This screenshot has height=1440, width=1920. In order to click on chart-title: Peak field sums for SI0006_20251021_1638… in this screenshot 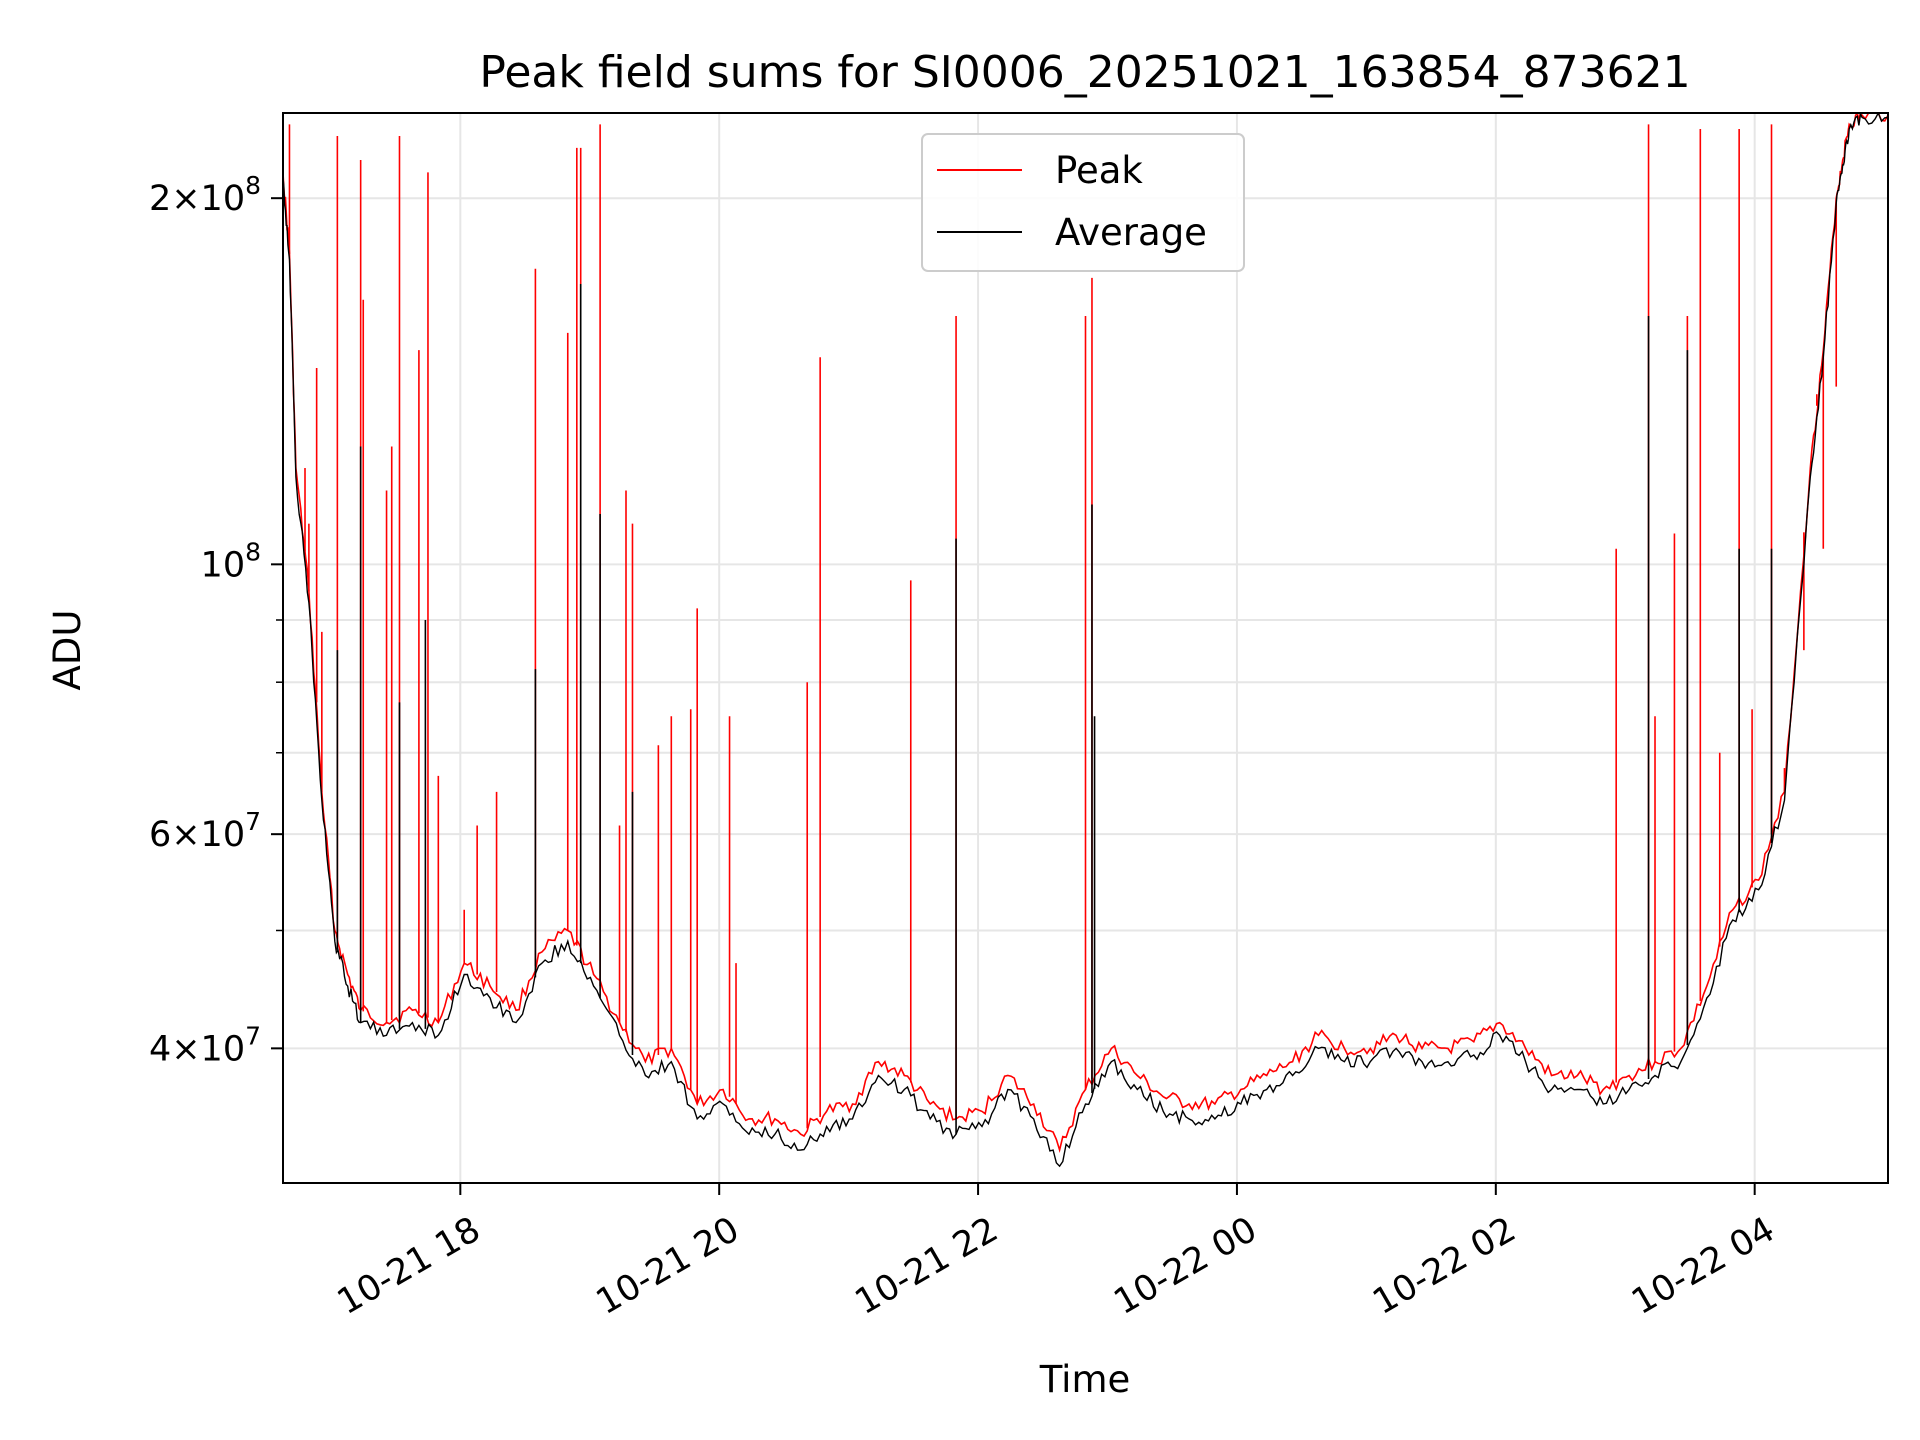, I will do `click(1084, 72)`.